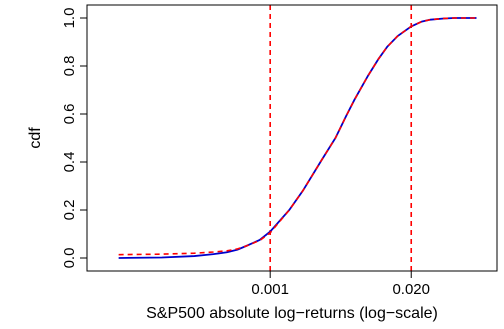 Image resolution: width=504 pixels, height=329 pixels. I want to click on y-tick-label: 0.2, so click(69, 210).